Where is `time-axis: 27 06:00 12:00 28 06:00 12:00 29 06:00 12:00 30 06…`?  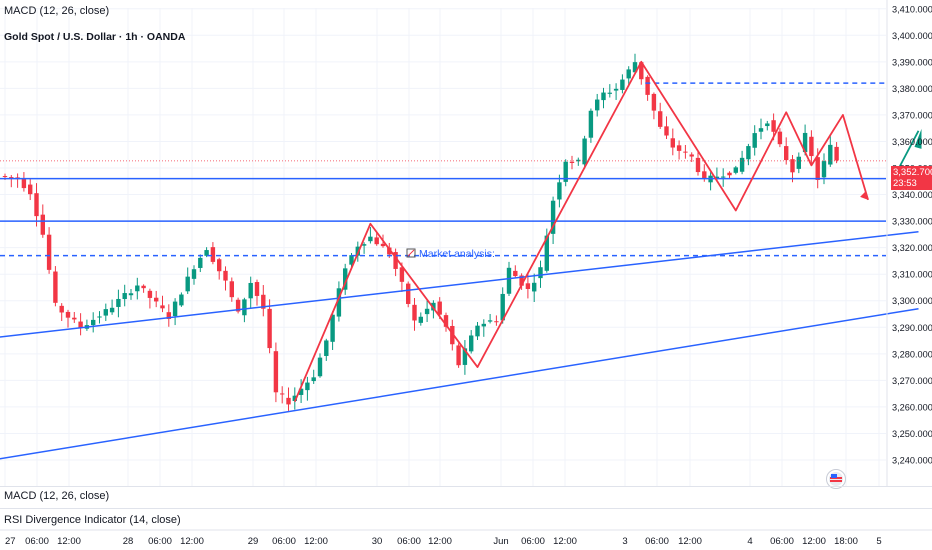 time-axis: 27 06:00 12:00 28 06:00 12:00 29 06:00 12:00 30 06… is located at coordinates (443, 541).